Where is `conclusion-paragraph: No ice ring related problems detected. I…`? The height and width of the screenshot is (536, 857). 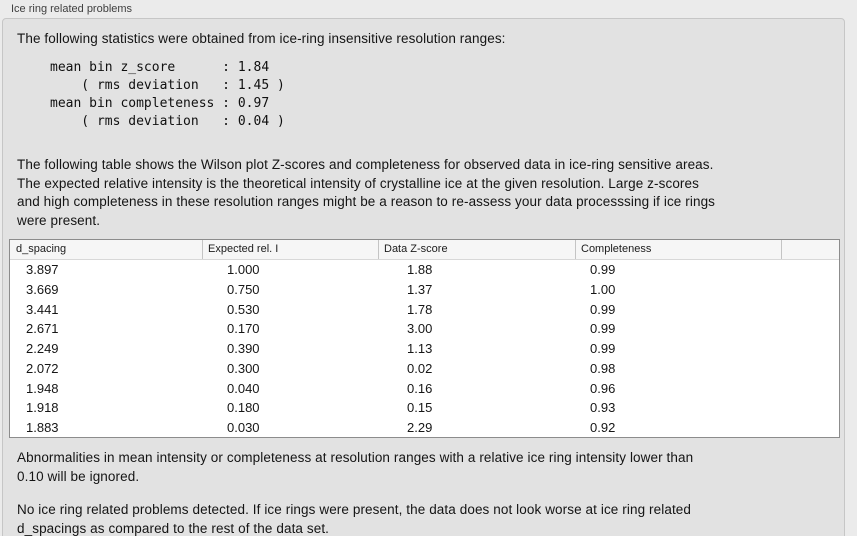 conclusion-paragraph: No ice ring related problems detected. I… is located at coordinates (354, 519).